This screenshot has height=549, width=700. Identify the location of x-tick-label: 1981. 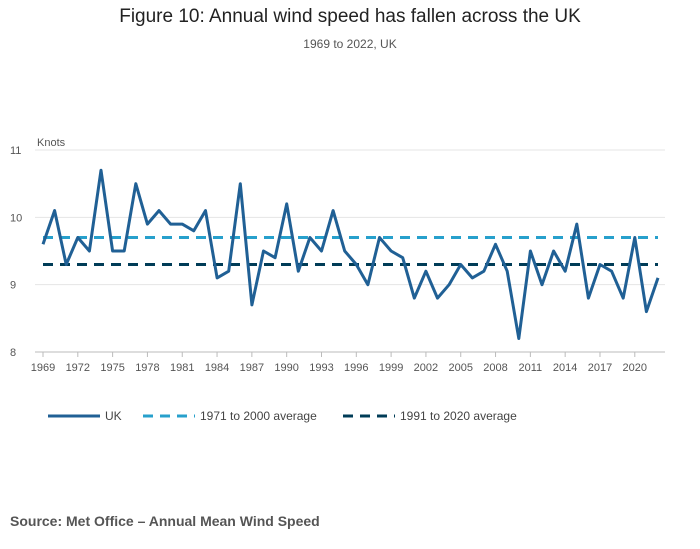
(182, 368).